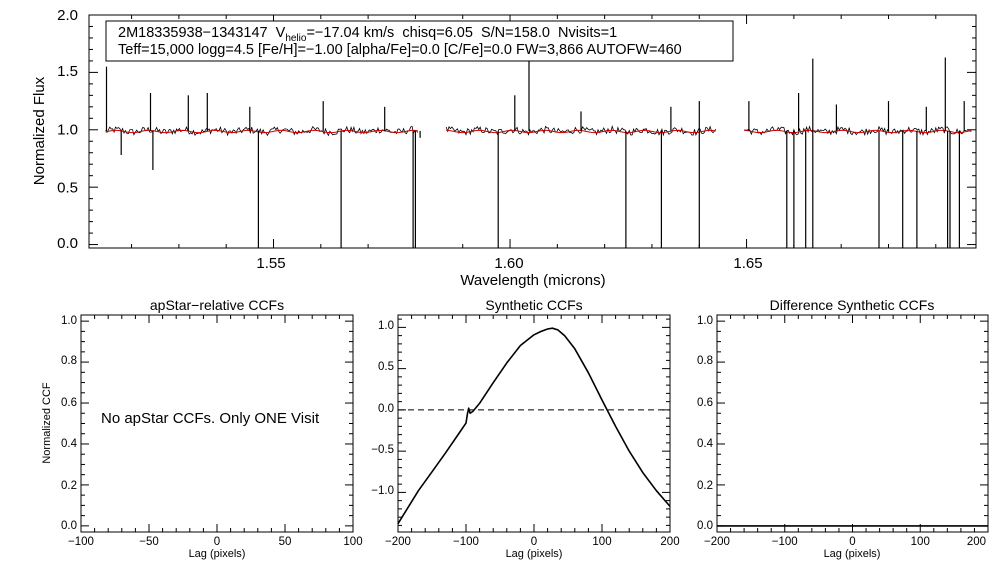 This screenshot has width=1008, height=576. What do you see at coordinates (285, 542) in the screenshot?
I see `ccf-apstar-xtick-label: 50` at bounding box center [285, 542].